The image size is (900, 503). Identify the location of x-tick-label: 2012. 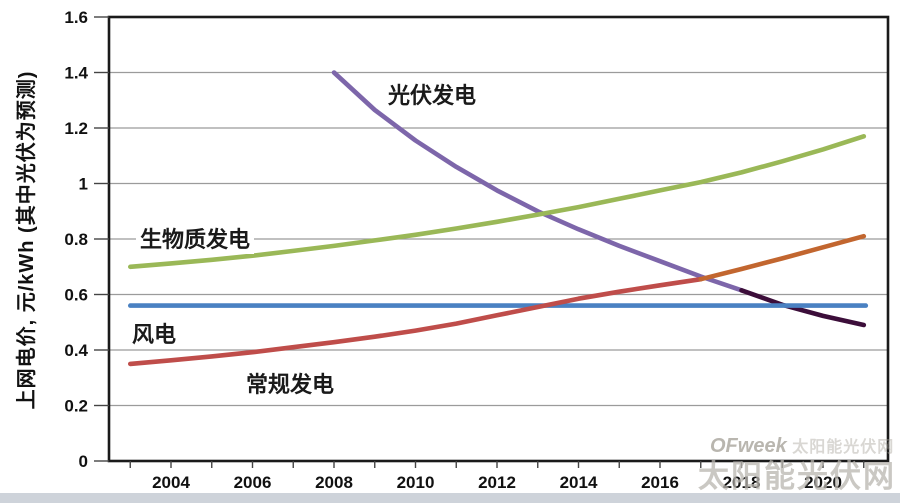
(497, 482).